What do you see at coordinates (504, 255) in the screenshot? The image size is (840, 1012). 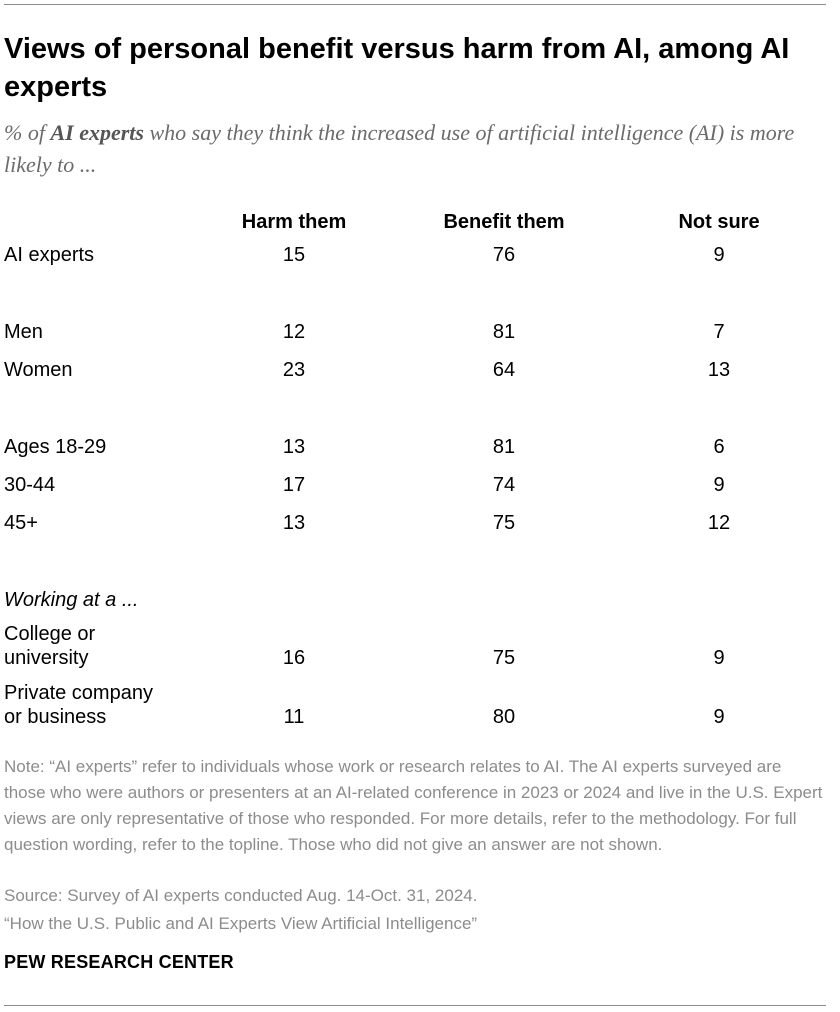 I see `value-benefit: 76` at bounding box center [504, 255].